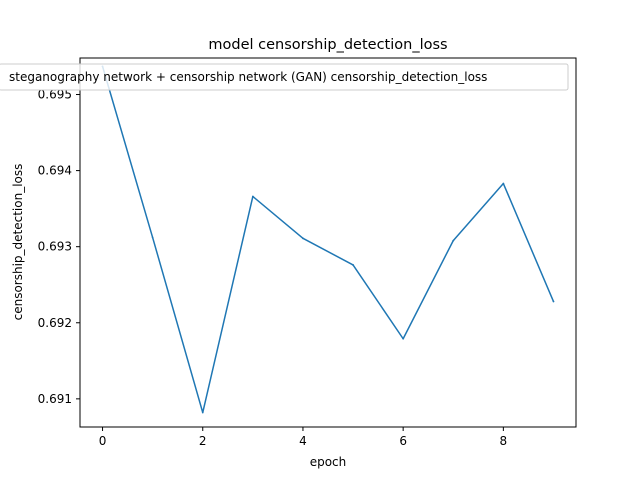 This screenshot has height=480, width=640. I want to click on x-tick-label: 8, so click(504, 441).